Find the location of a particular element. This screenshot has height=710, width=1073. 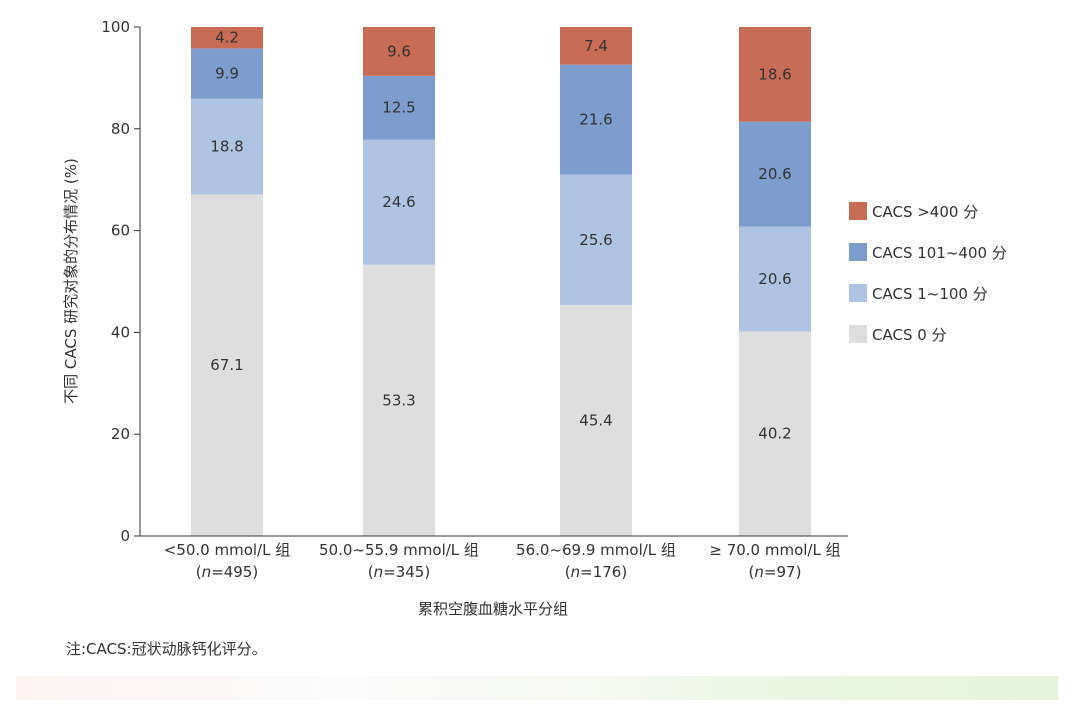

x-tick-sample-size: (n=495) is located at coordinates (227, 572).